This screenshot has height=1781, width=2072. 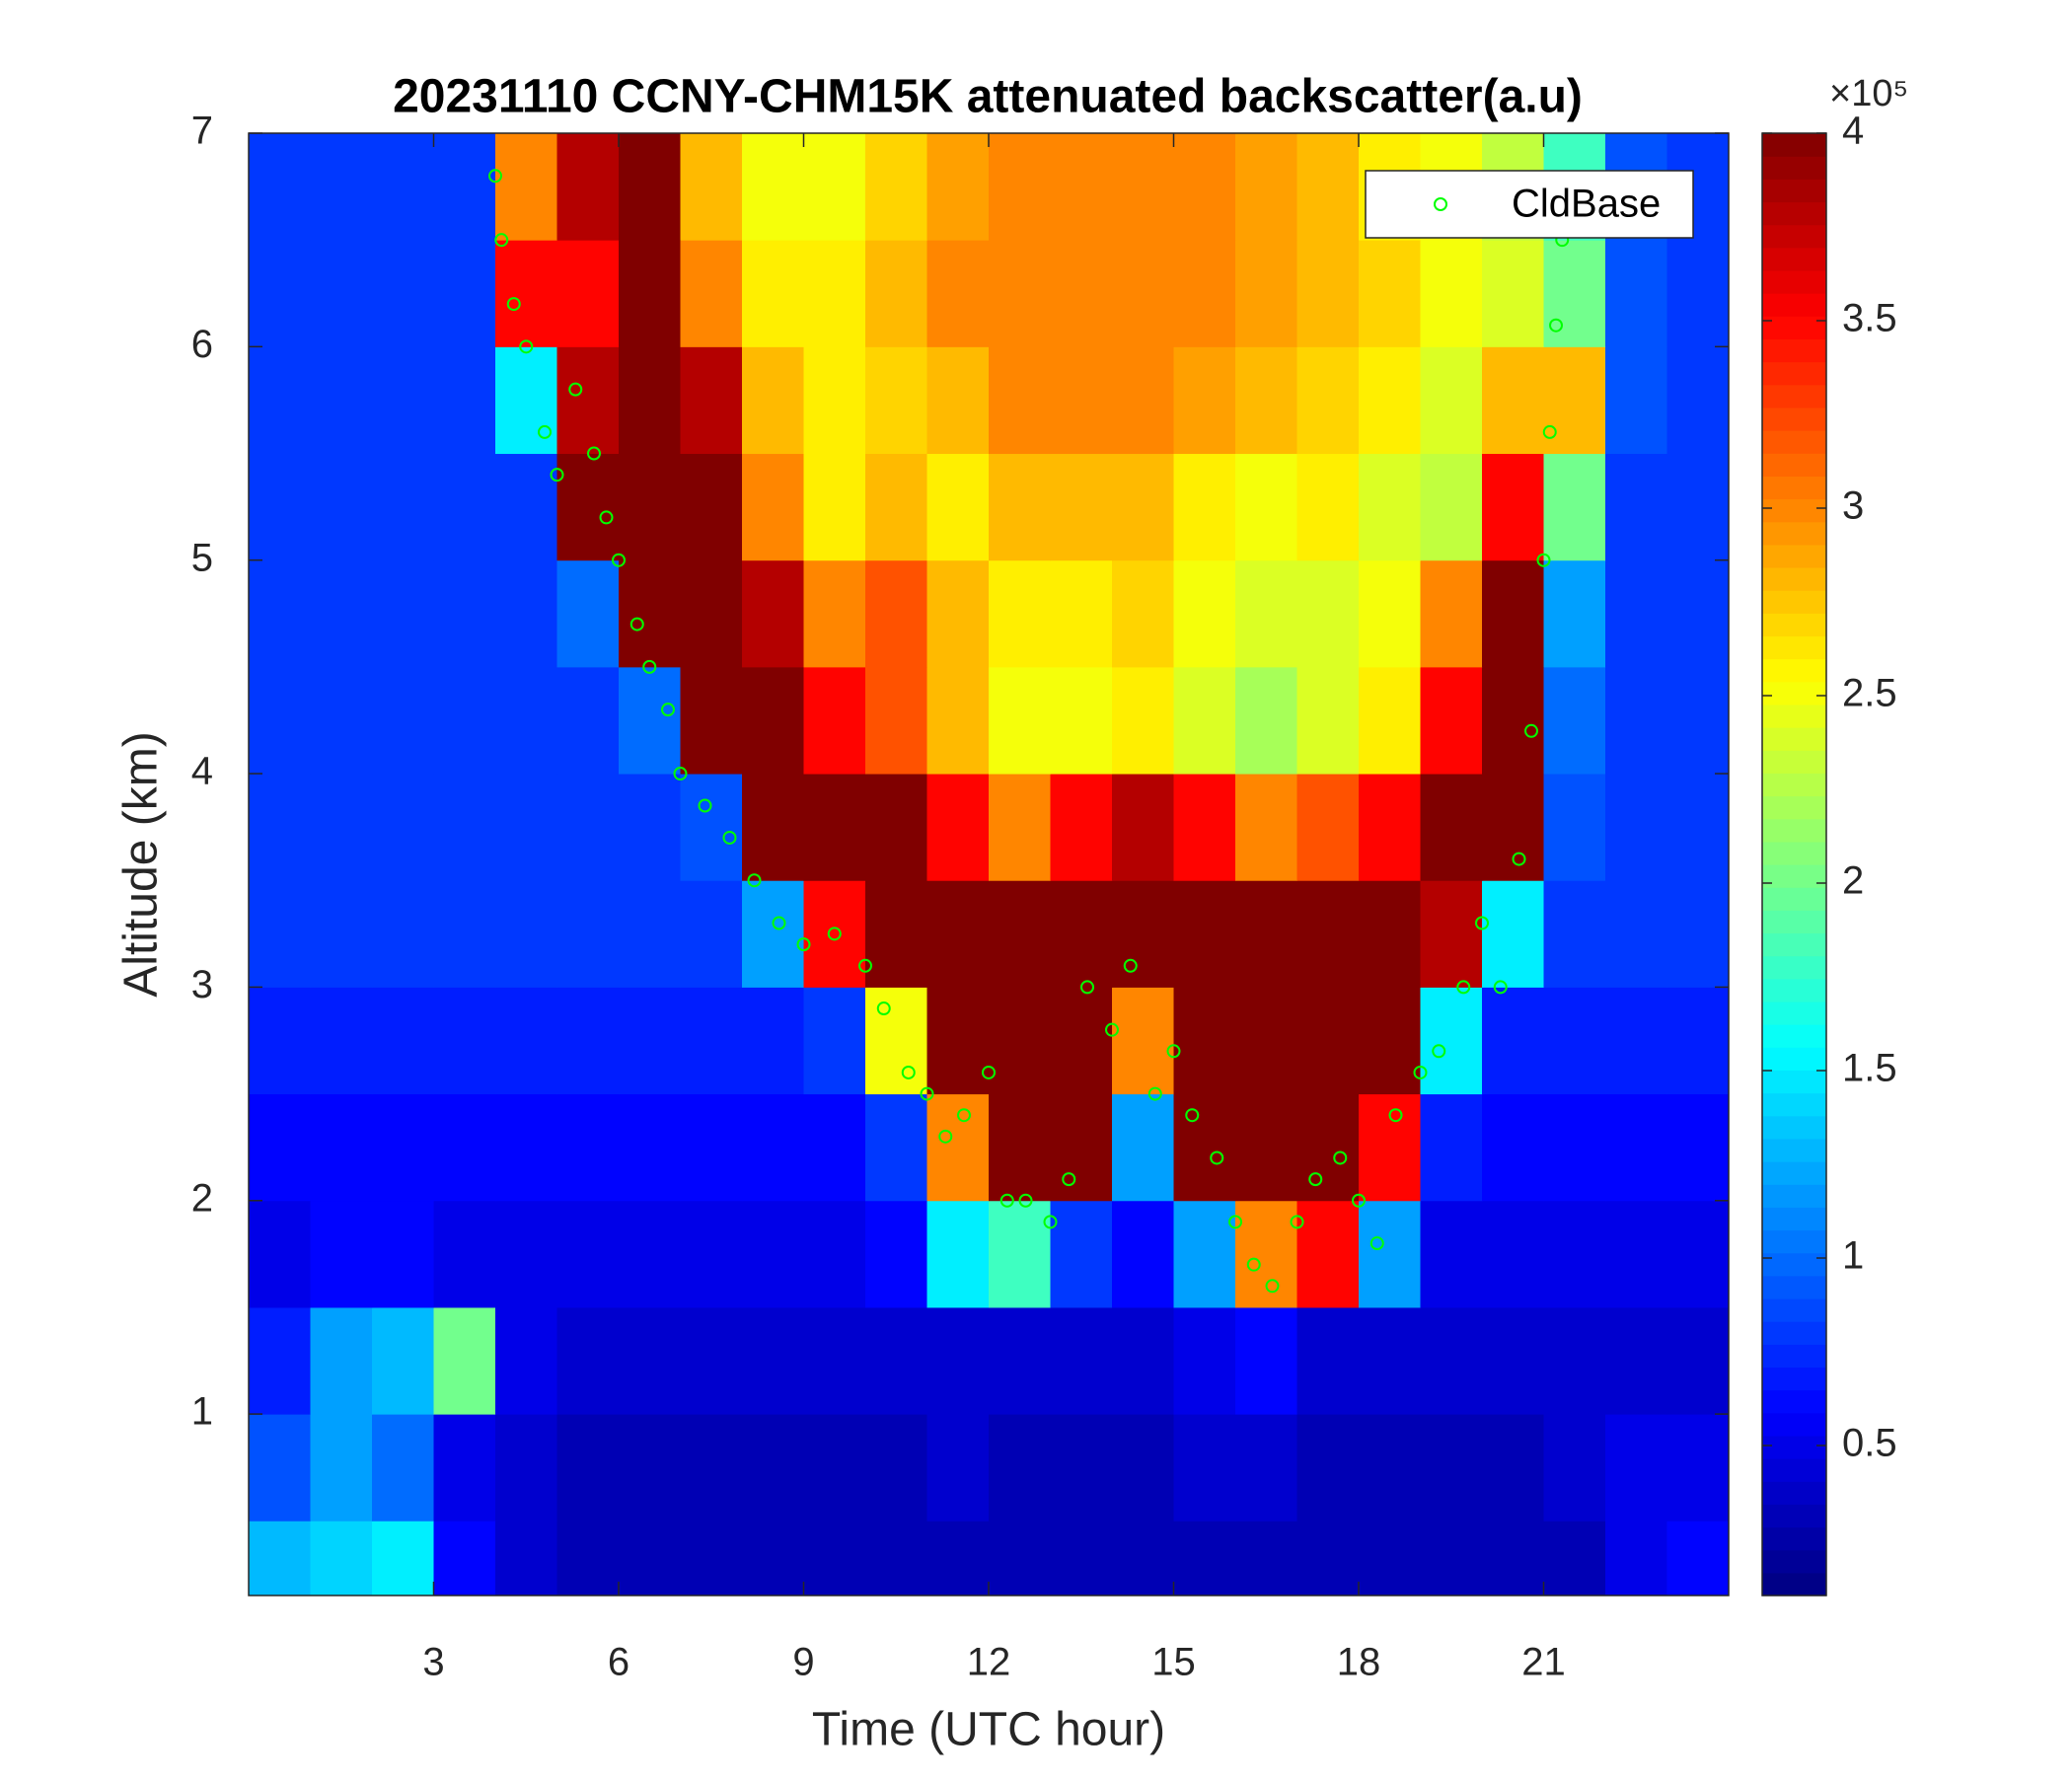 I want to click on x-tick-label: 6, so click(x=618, y=1662).